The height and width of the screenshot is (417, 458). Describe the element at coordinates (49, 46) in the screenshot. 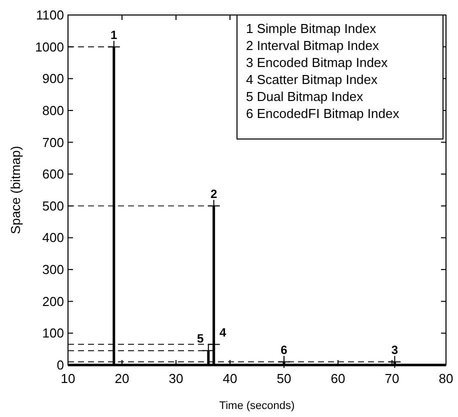

I see `y-tick-label: 1000` at that location.